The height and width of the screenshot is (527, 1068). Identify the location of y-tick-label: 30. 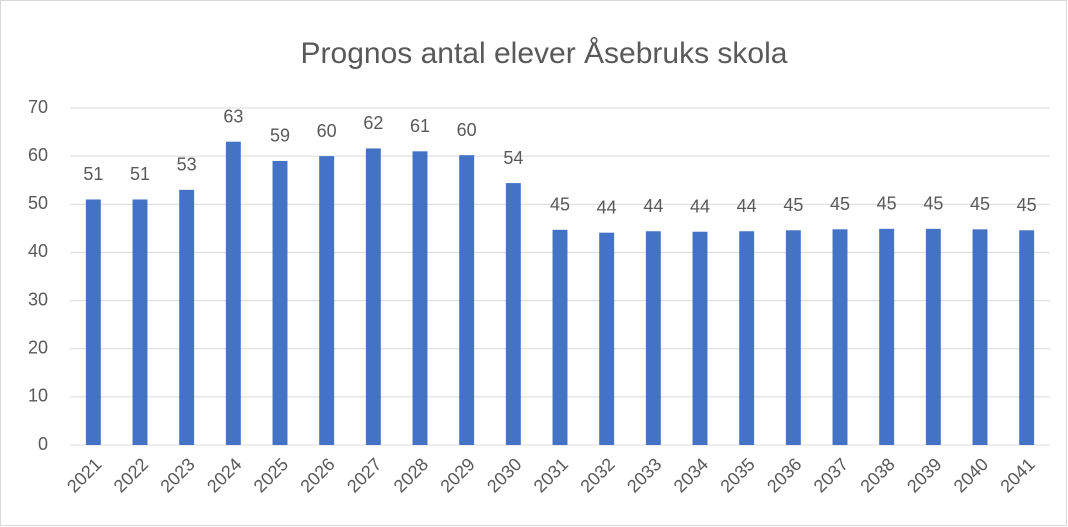
(38, 299).